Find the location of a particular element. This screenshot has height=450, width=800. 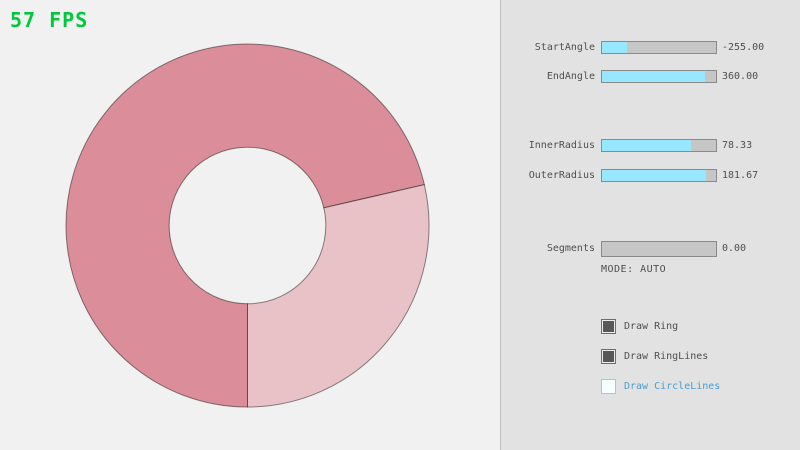

slider-fill-endangle is located at coordinates (653, 76).